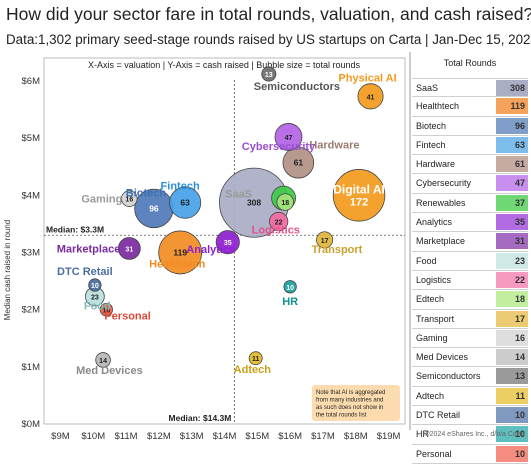  What do you see at coordinates (349, 408) in the screenshot?
I see `ai-note-line: as such does not show in` at bounding box center [349, 408].